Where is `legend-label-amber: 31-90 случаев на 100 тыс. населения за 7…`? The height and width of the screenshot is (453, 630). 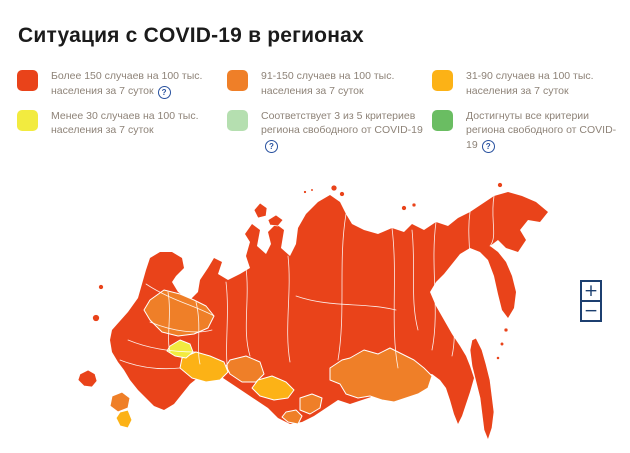 legend-label-amber: 31-90 случаев на 100 тыс. населения за 7… is located at coordinates (530, 83).